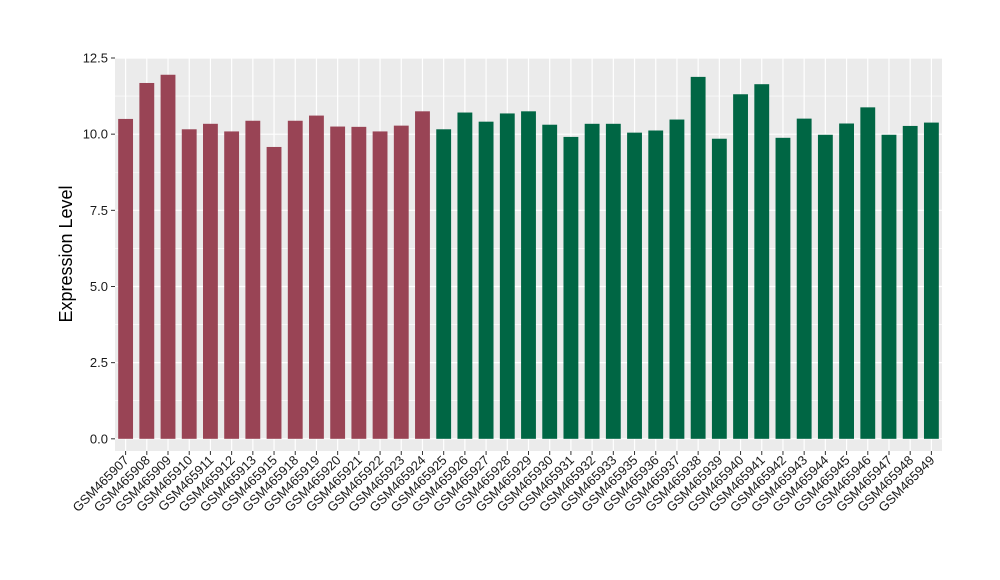 Image resolution: width=1000 pixels, height=580 pixels. Describe the element at coordinates (99, 438) in the screenshot. I see `y-tick-label: 0.0` at that location.